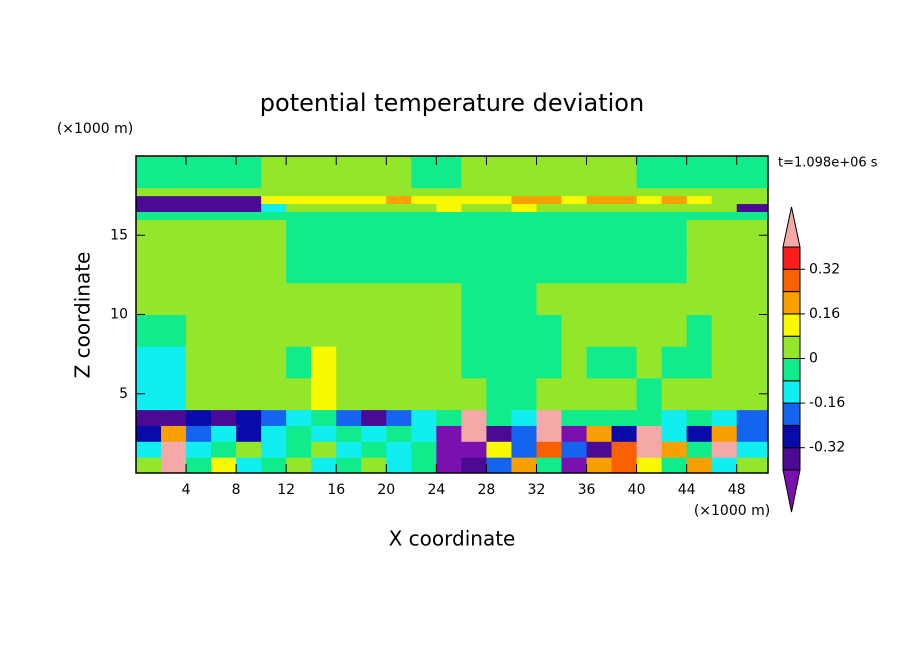  Describe the element at coordinates (637, 490) in the screenshot. I see `x-tick-label: 40` at that location.